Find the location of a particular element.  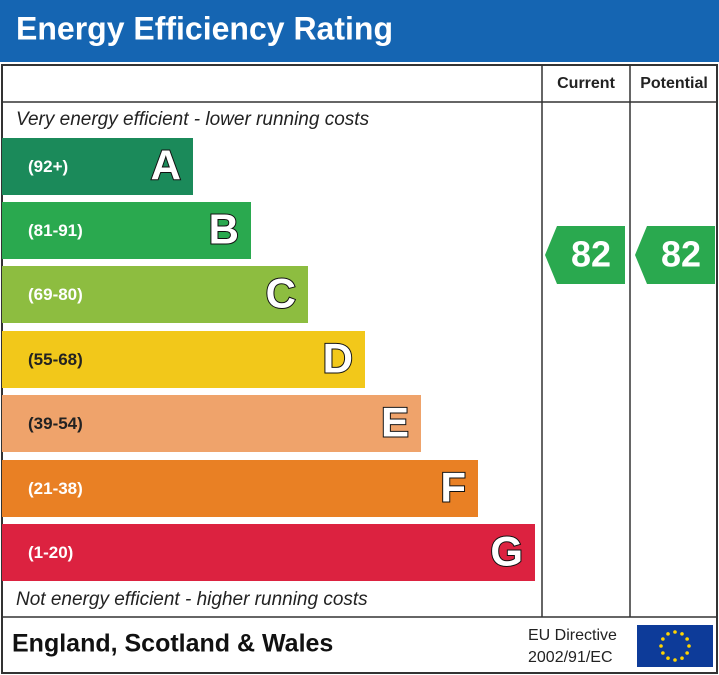

band-letter: G is located at coordinates (506, 551).